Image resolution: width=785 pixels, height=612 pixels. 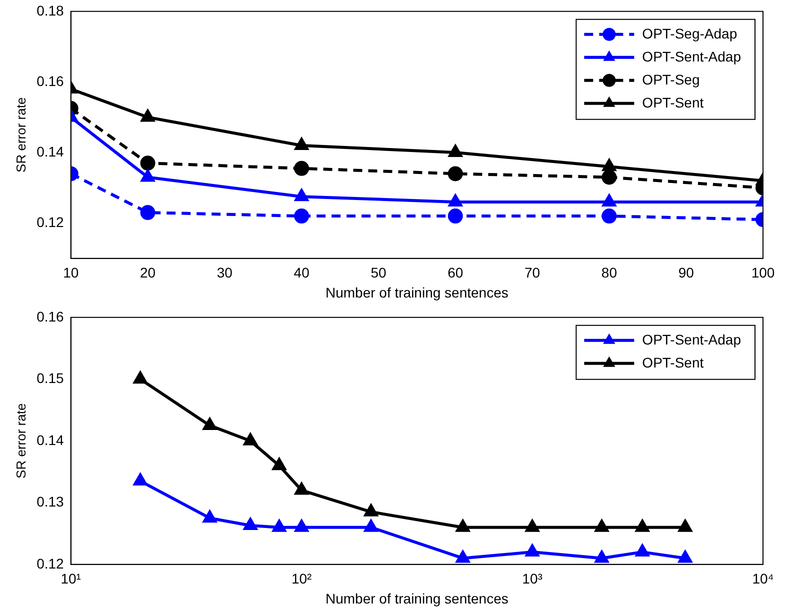 I want to click on x-tick-label: 40, so click(x=302, y=272).